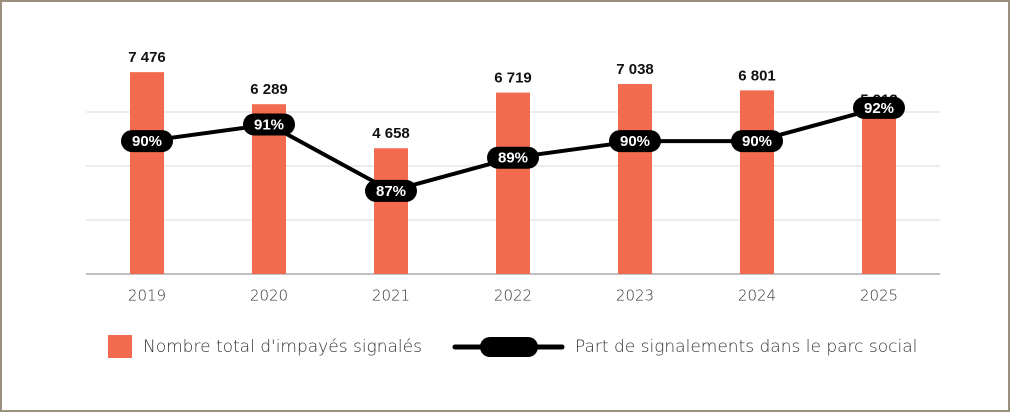  I want to click on point-value-label: 87%, so click(391, 191).